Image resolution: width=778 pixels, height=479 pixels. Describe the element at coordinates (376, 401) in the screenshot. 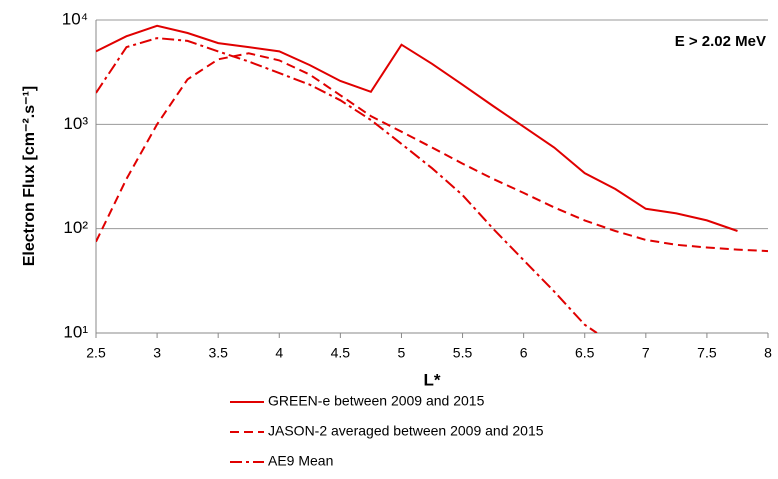

I see `legend-label: GREEN-e between 2009 and 2015` at that location.